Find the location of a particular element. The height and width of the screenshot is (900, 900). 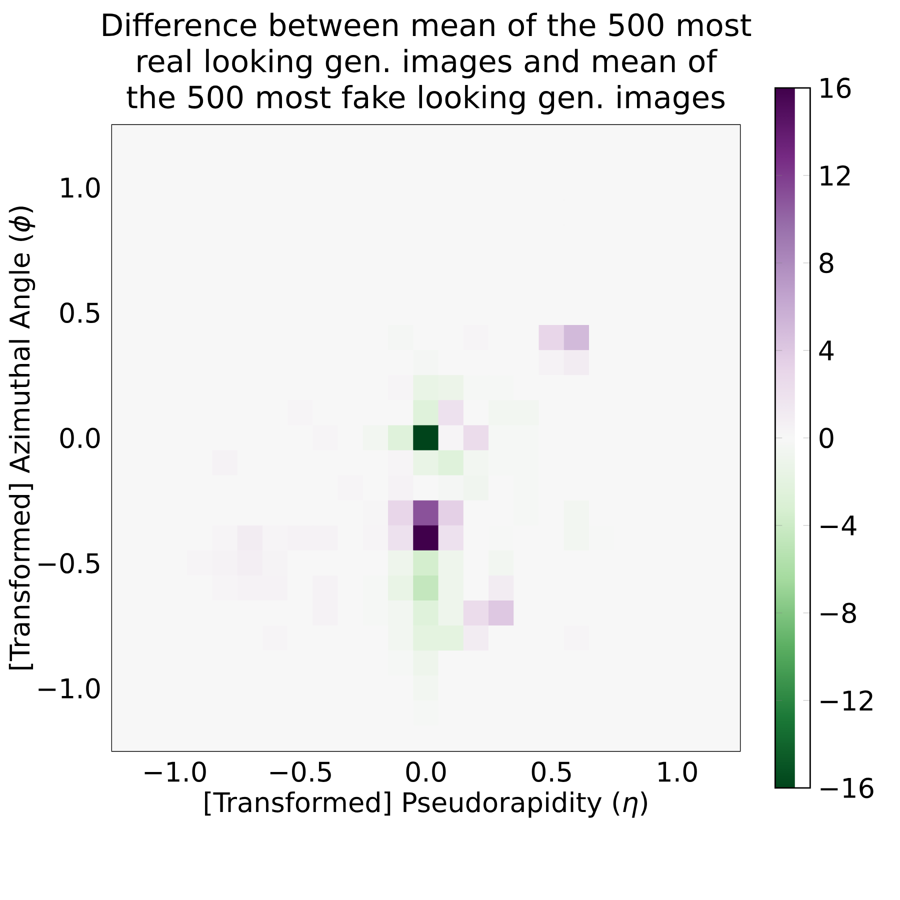

color-bar-label: 0 is located at coordinates (827, 438).